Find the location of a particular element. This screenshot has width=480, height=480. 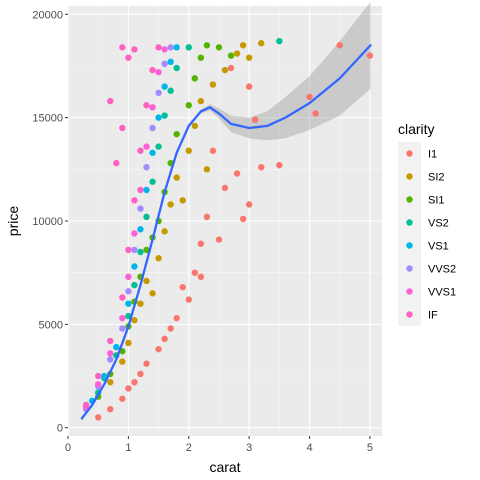

legend-swatch-vs1 is located at coordinates (409, 245).